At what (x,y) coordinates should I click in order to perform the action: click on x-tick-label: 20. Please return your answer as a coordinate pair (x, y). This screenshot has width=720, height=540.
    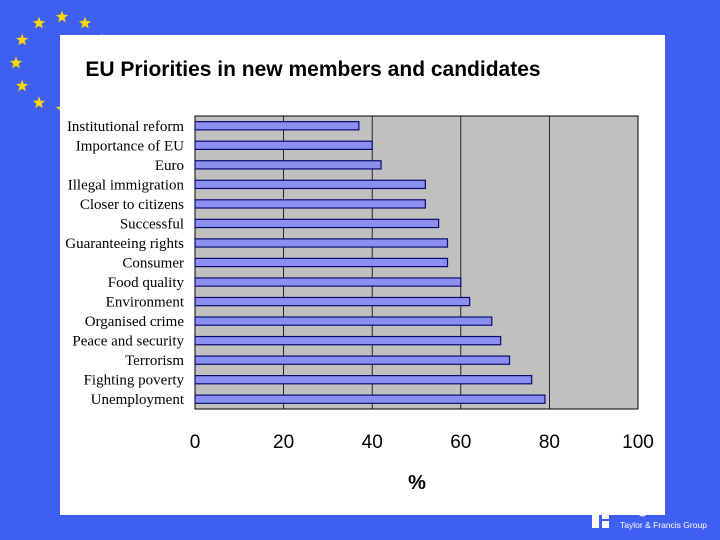
    Looking at the image, I should click on (283, 442).